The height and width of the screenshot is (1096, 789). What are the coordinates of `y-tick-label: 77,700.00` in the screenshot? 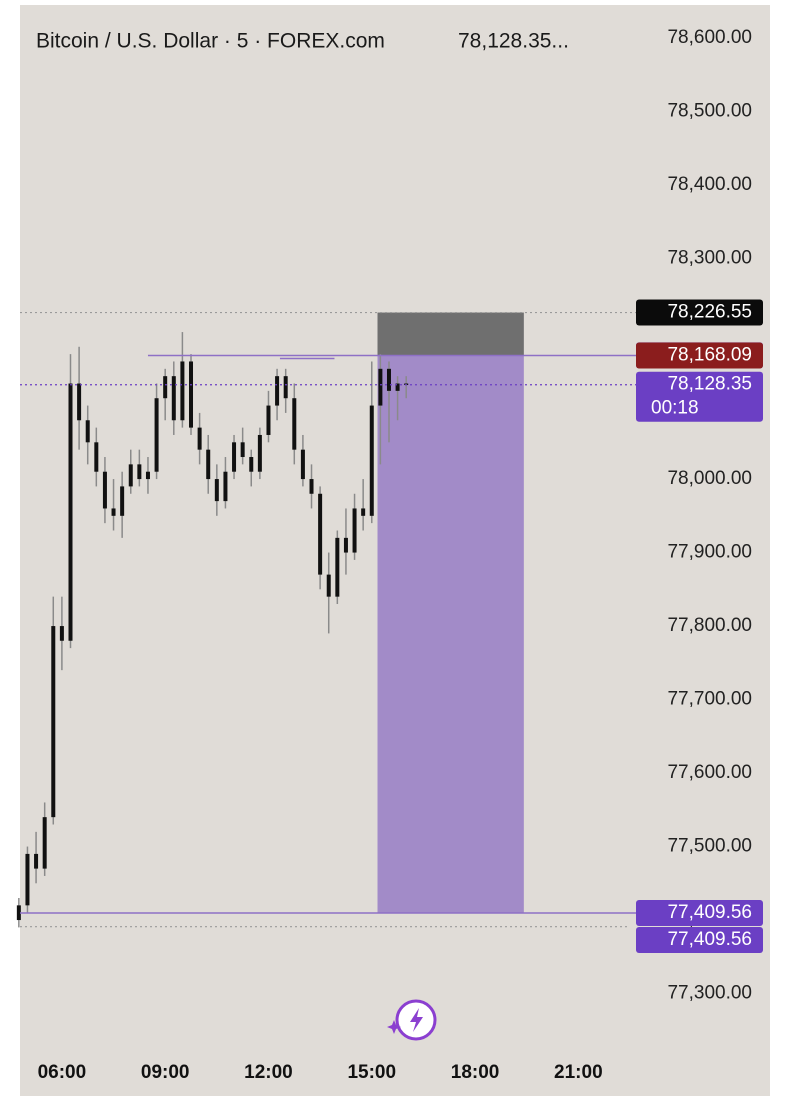 It's located at (709, 699).